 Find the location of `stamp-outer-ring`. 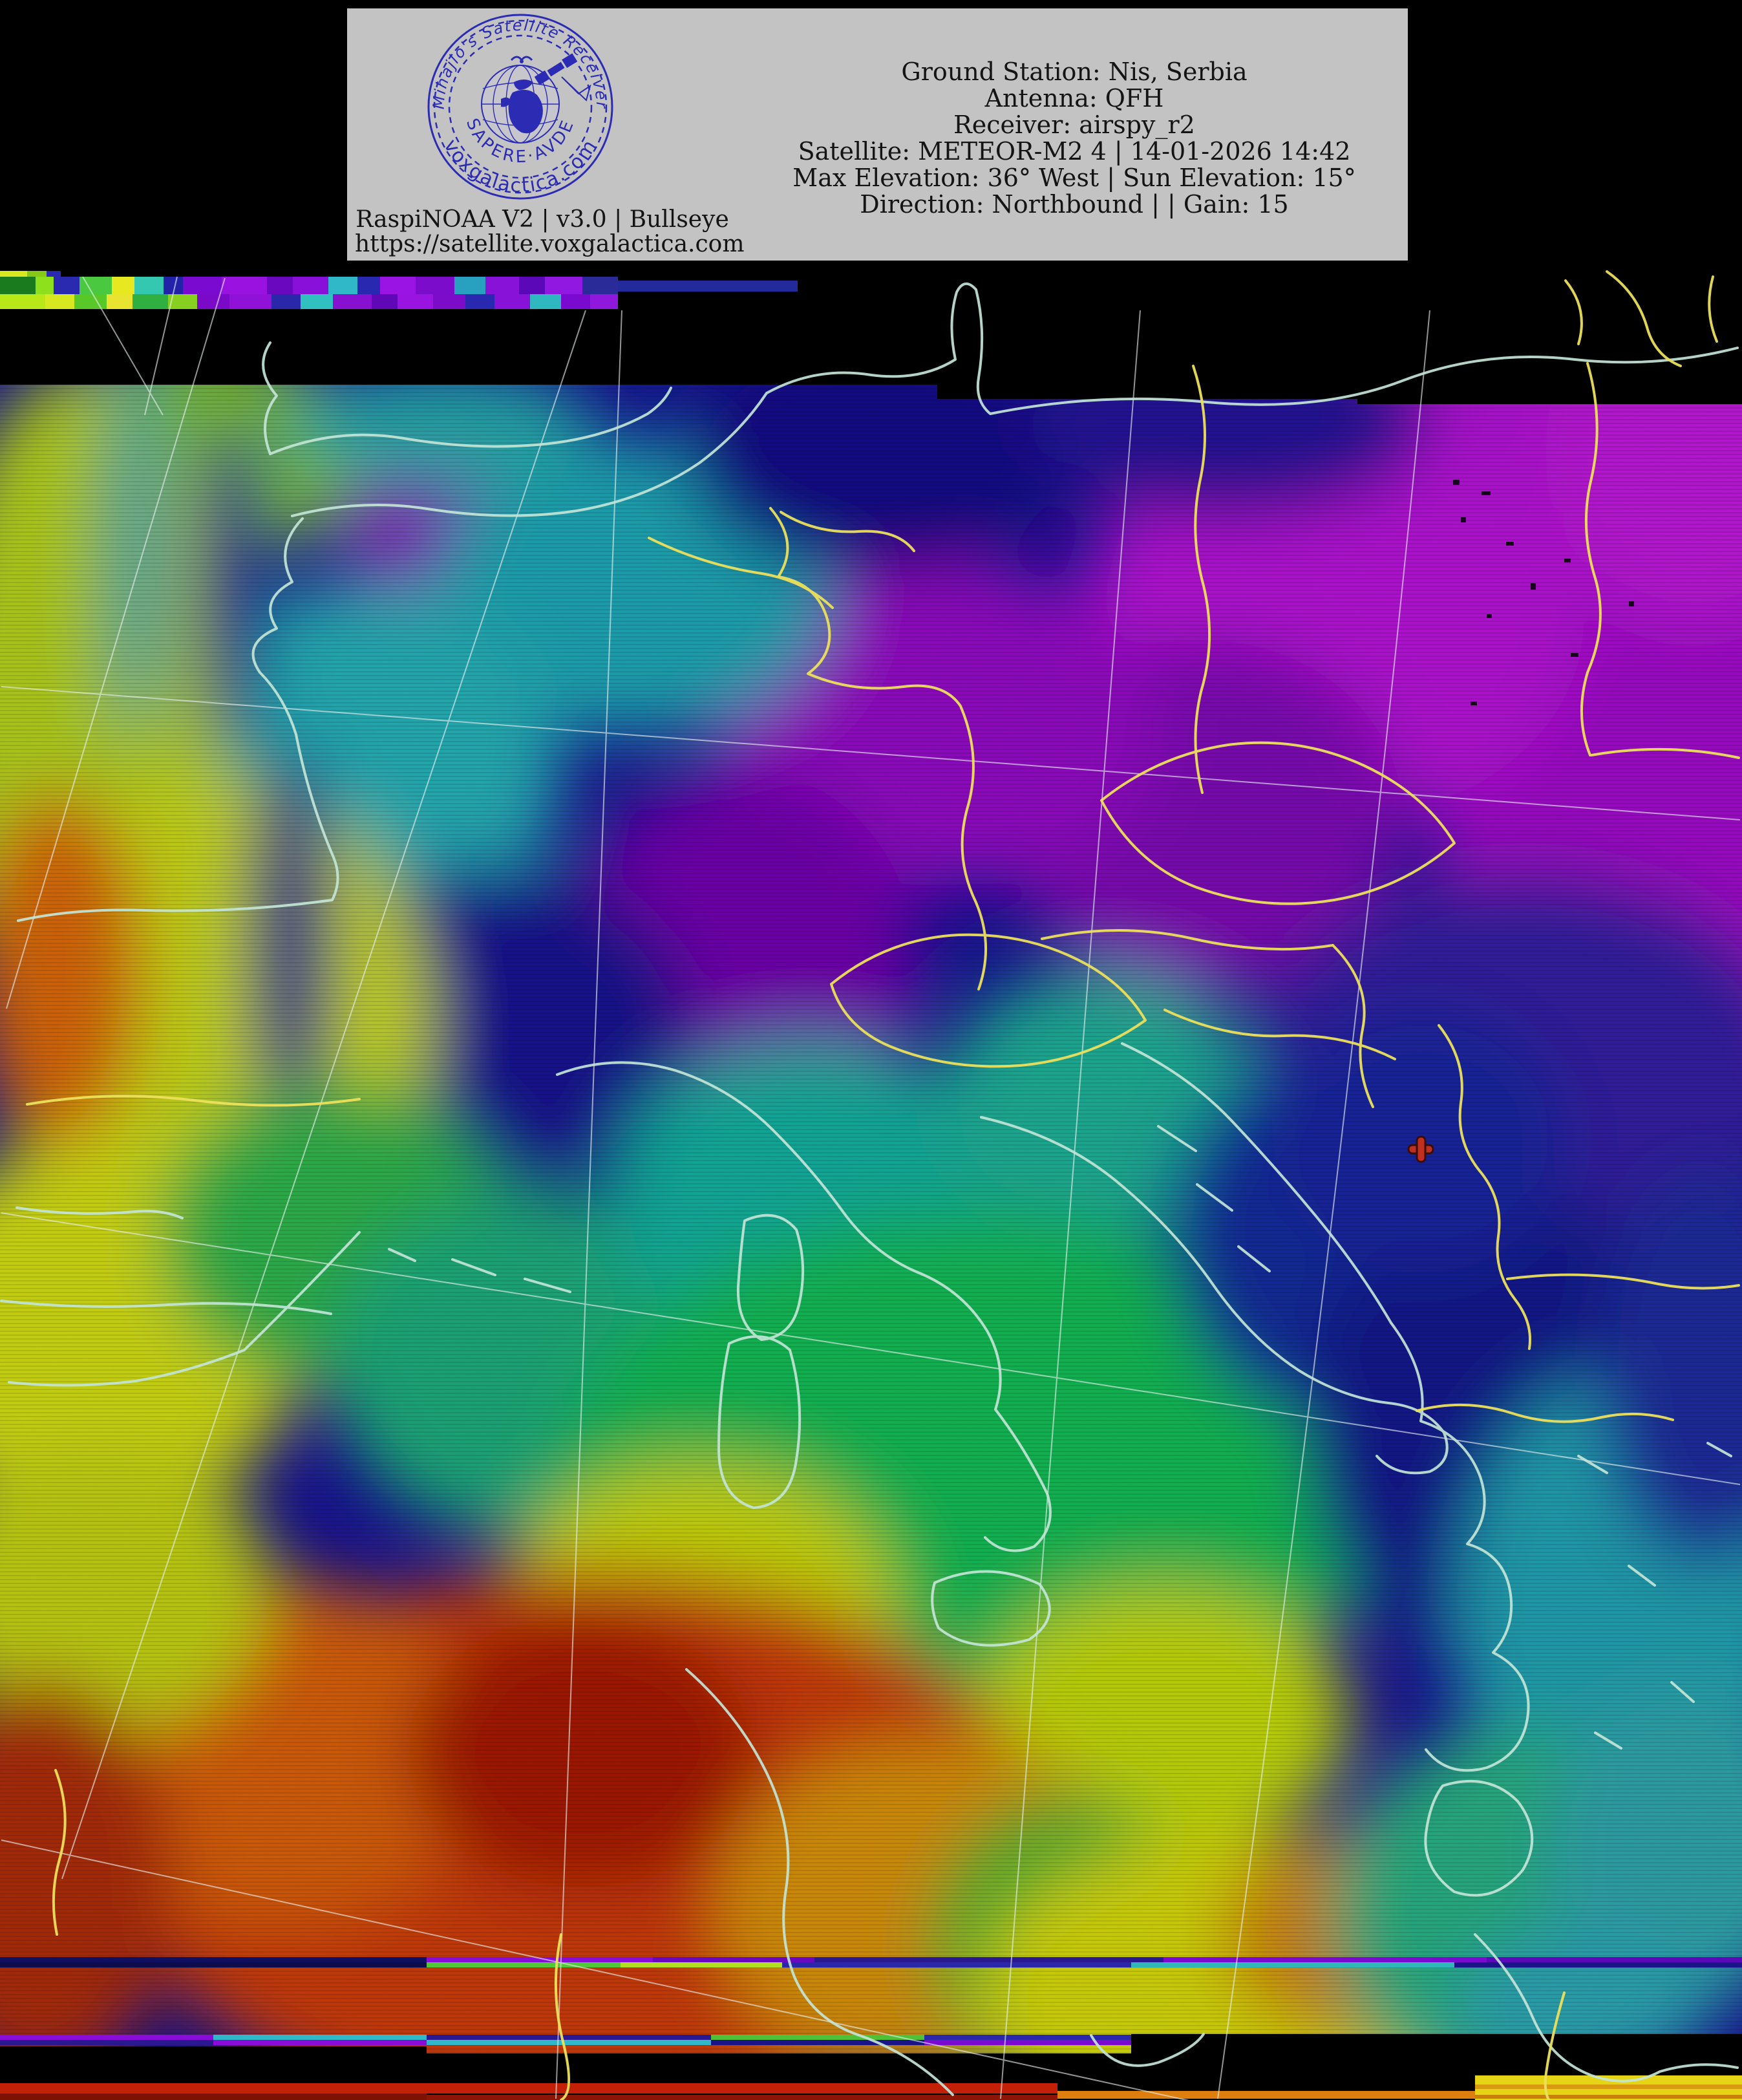

stamp-outer-ring is located at coordinates (520, 107).